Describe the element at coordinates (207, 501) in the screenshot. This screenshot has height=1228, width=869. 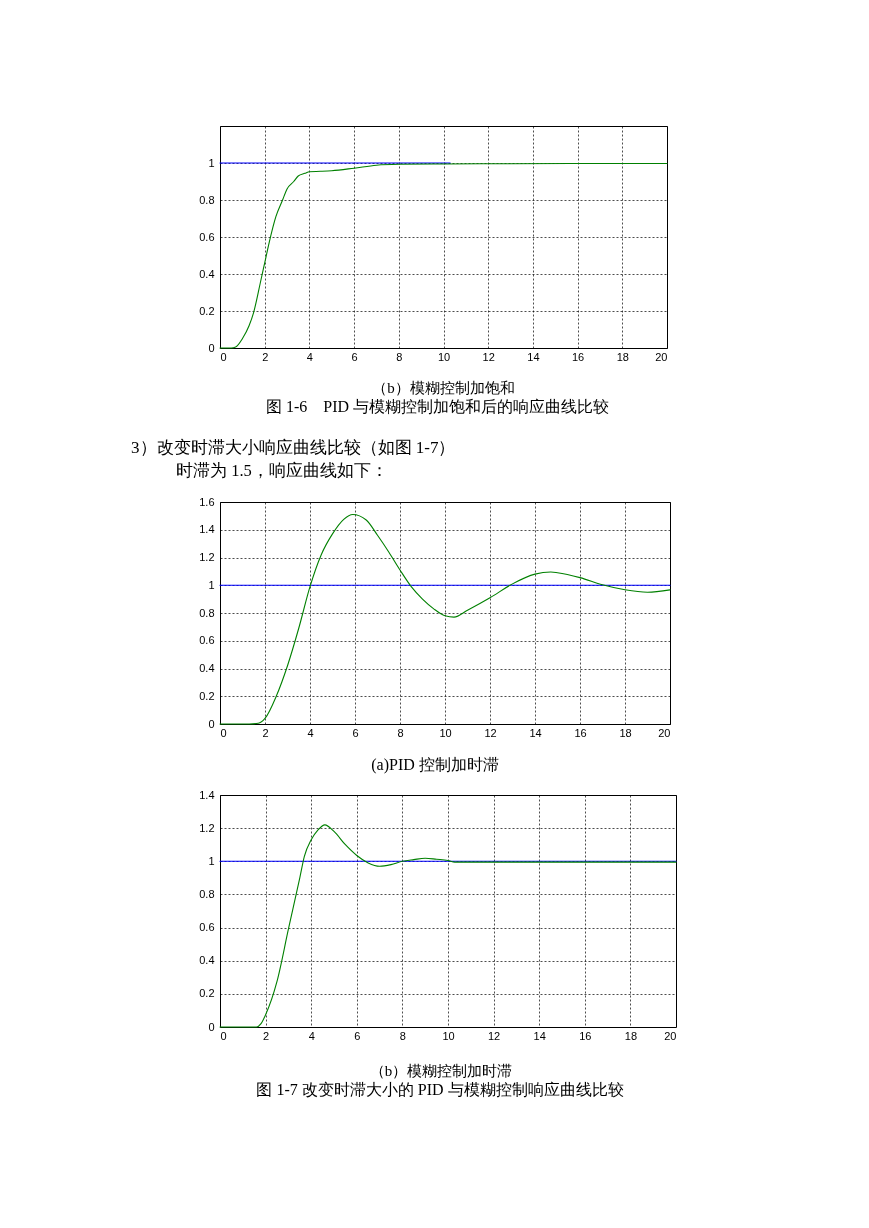
I see `y-tick-label: 1.6` at that location.